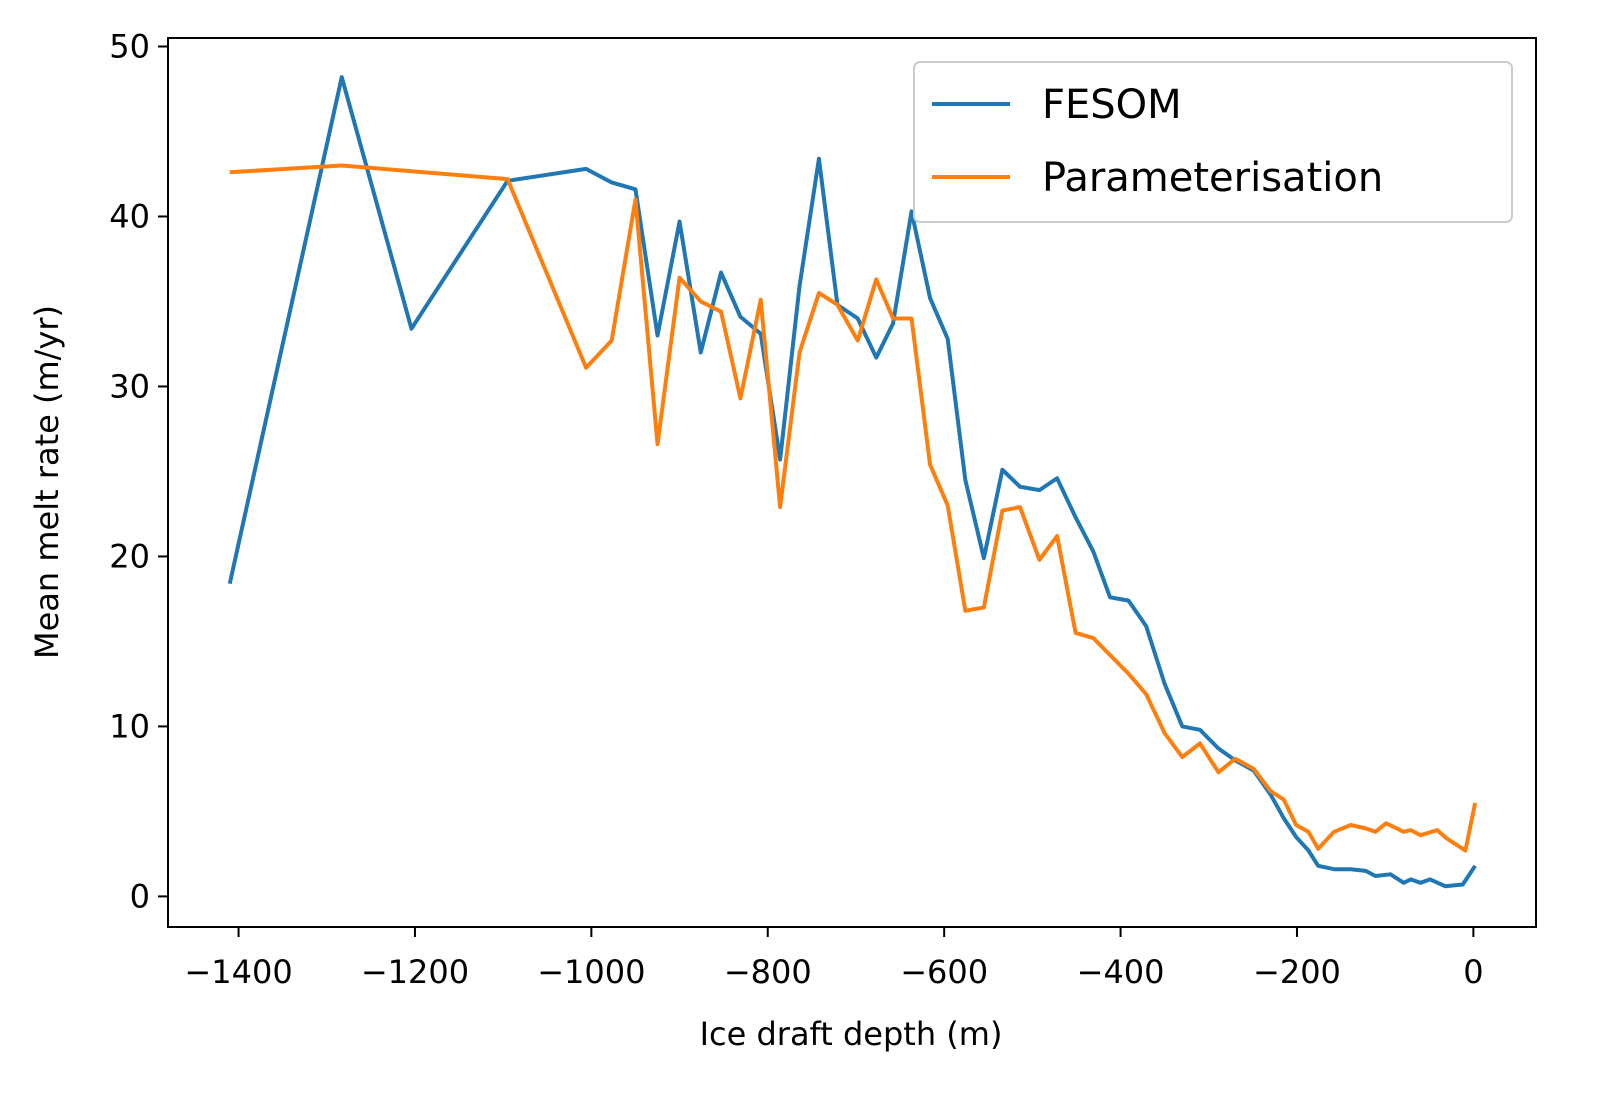  Describe the element at coordinates (129, 216) in the screenshot. I see `y-tick-label: 40` at that location.